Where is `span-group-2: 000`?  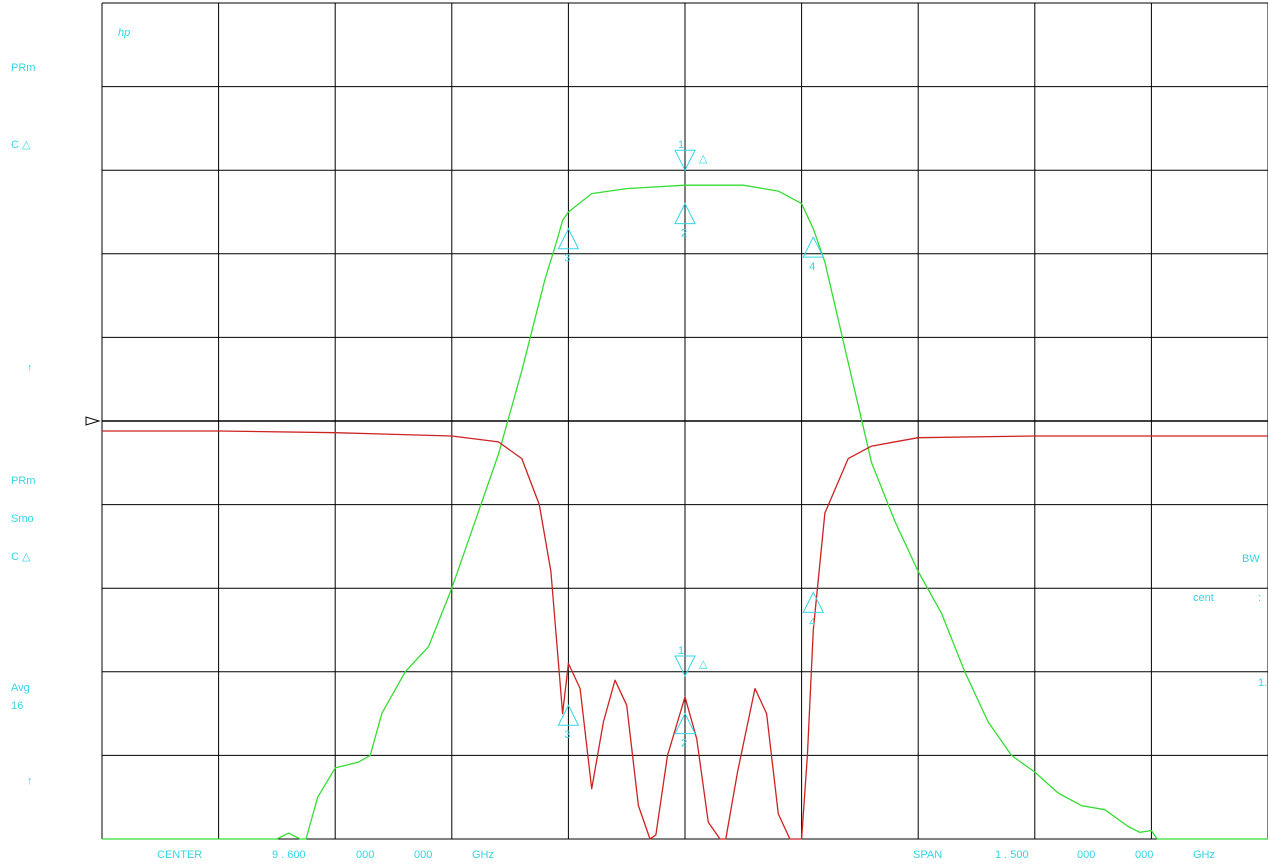
span-group-2: 000 is located at coordinates (1086, 855).